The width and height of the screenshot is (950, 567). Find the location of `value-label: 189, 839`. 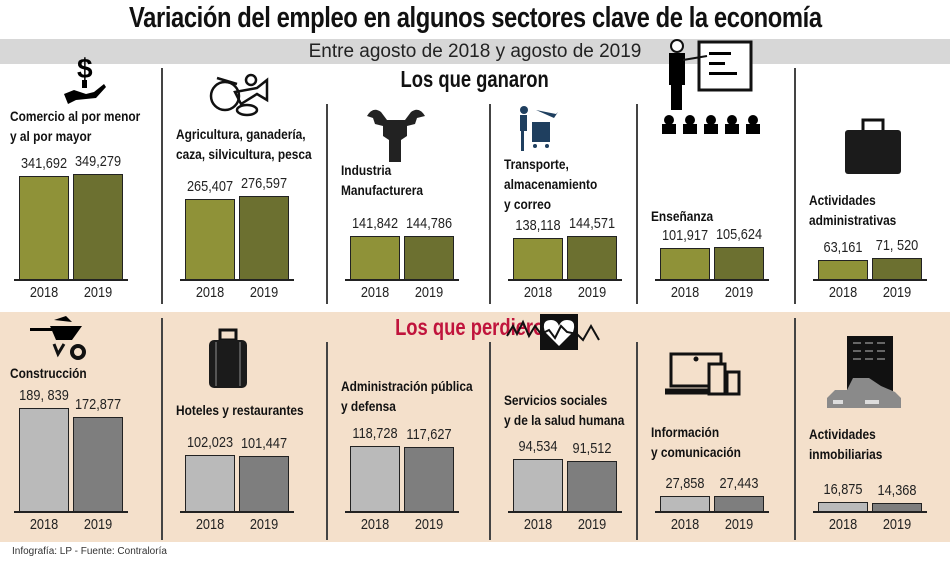

value-label: 189, 839 is located at coordinates (44, 395).